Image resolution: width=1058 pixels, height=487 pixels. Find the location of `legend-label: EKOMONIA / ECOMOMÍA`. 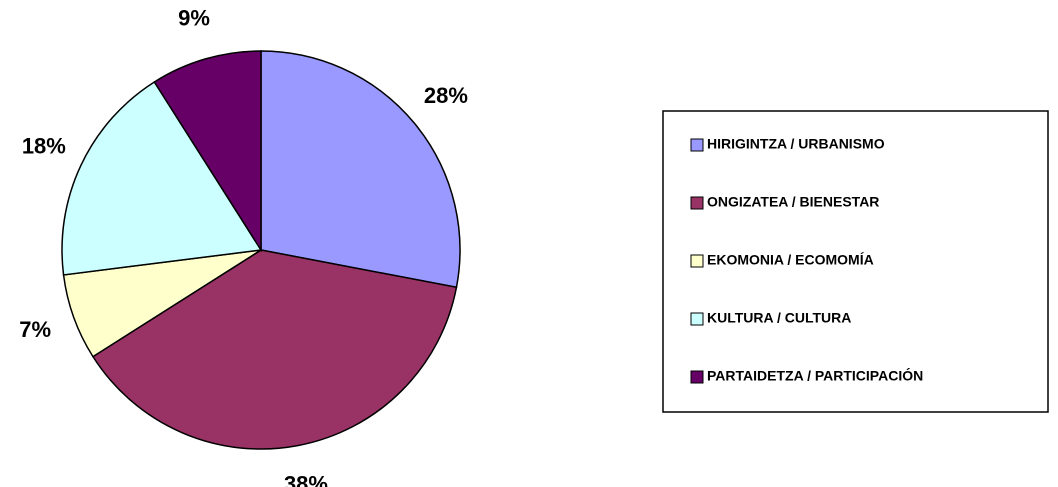

legend-label: EKOMONIA / ECOMOMÍA is located at coordinates (790, 260).